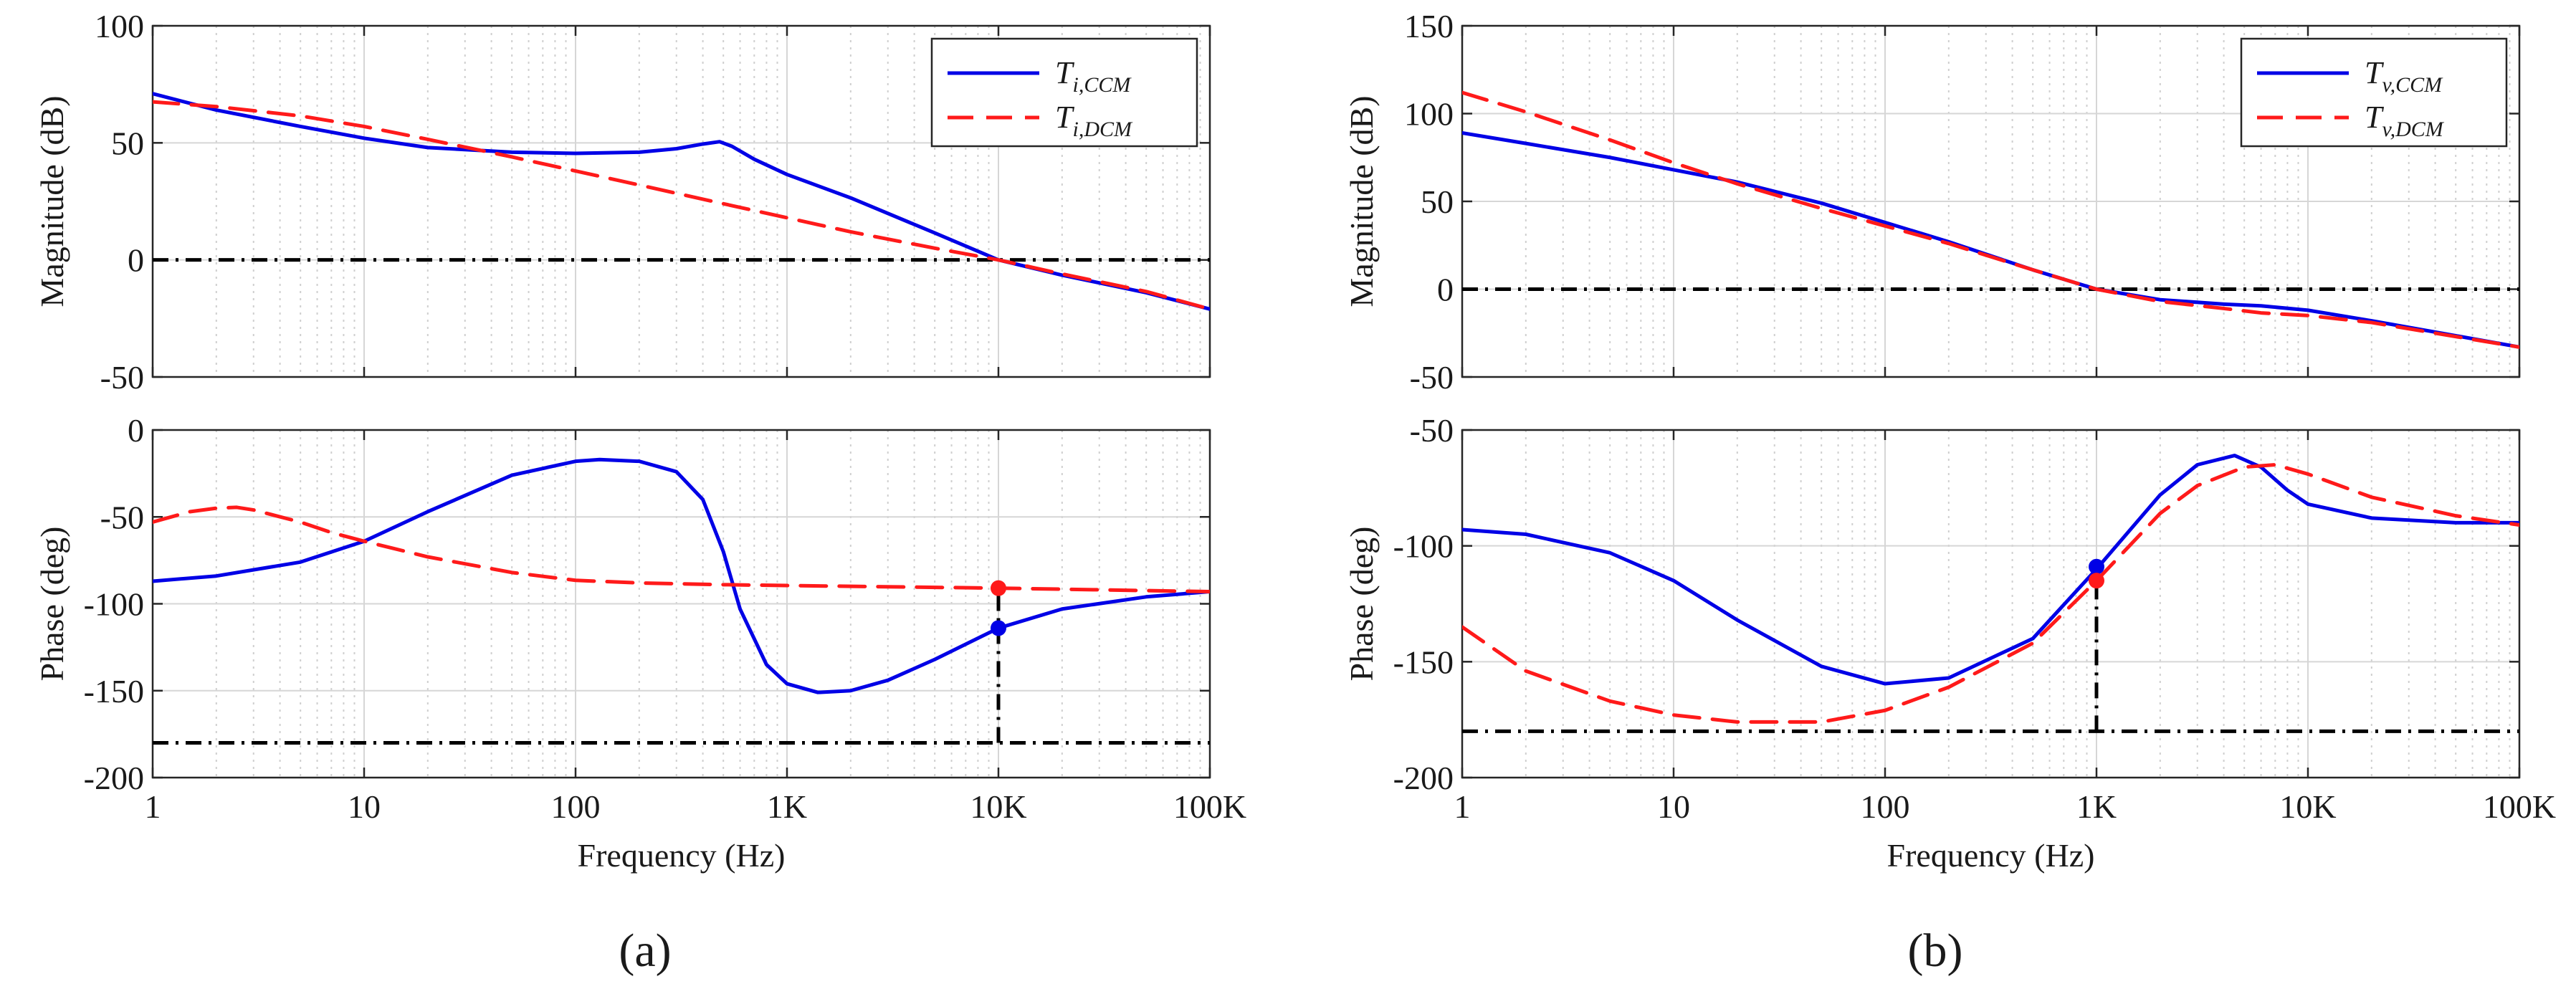 Image resolution: width=2576 pixels, height=989 pixels. I want to click on magnitude-frame, so click(681, 201).